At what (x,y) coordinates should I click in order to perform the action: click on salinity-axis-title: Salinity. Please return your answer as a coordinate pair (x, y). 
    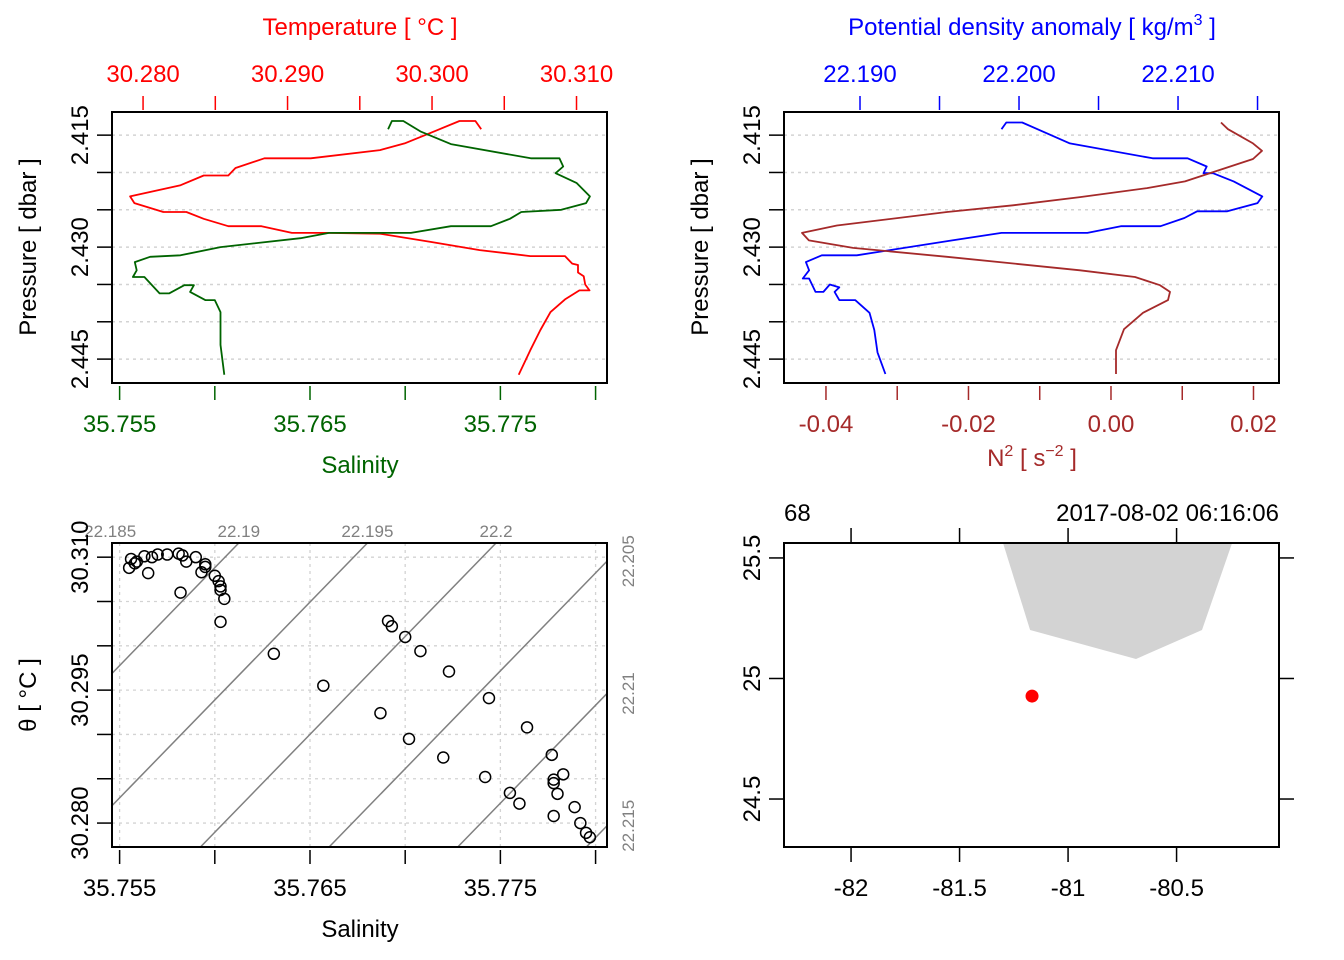
    Looking at the image, I should click on (359, 465).